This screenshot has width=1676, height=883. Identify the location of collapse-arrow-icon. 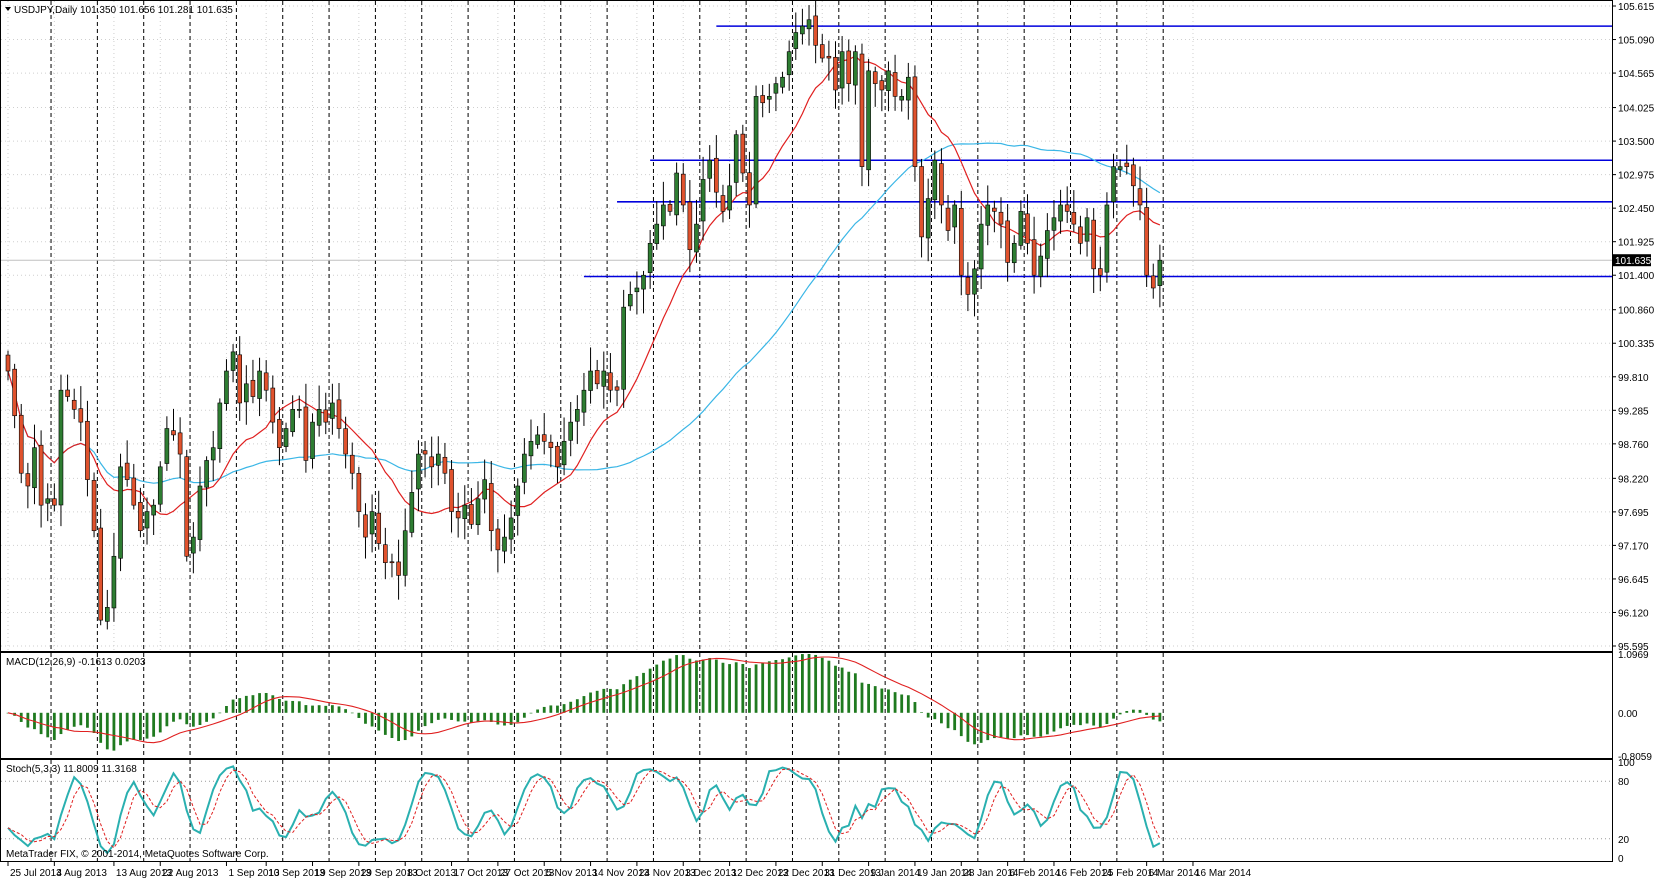
(8, 9).